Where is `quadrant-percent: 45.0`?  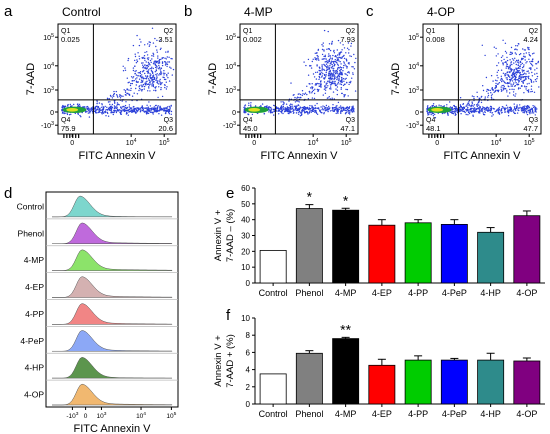 quadrant-percent: 45.0 is located at coordinates (250, 128).